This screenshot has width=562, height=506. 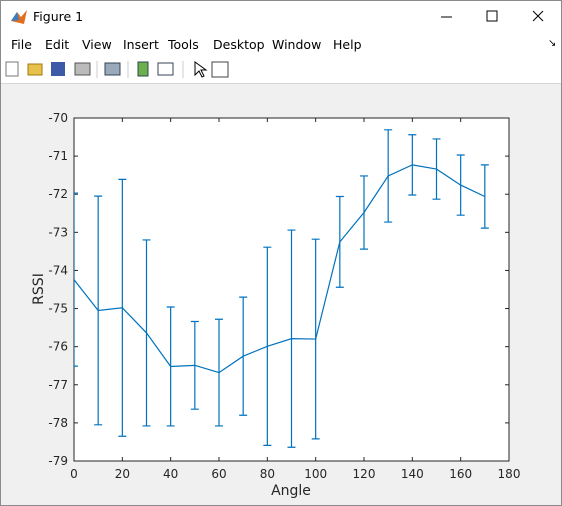 What do you see at coordinates (347, 44) in the screenshot?
I see `menu-item: Help` at bounding box center [347, 44].